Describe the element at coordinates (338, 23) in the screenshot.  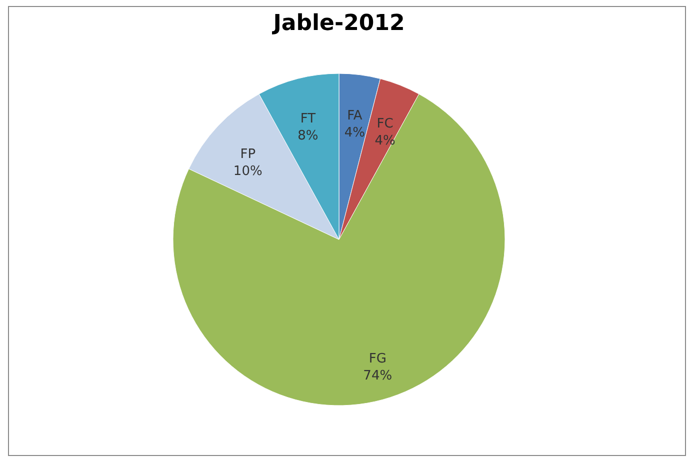
I see `chart-title: Jable-2012` at that location.